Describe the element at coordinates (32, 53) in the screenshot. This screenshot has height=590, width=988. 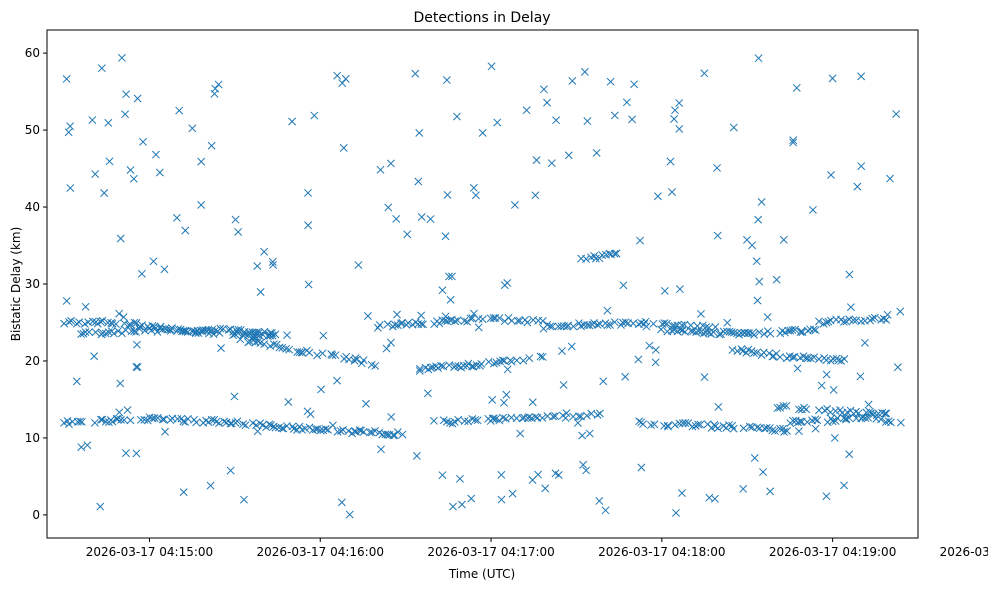
I see `y-tick-label: 60` at that location.